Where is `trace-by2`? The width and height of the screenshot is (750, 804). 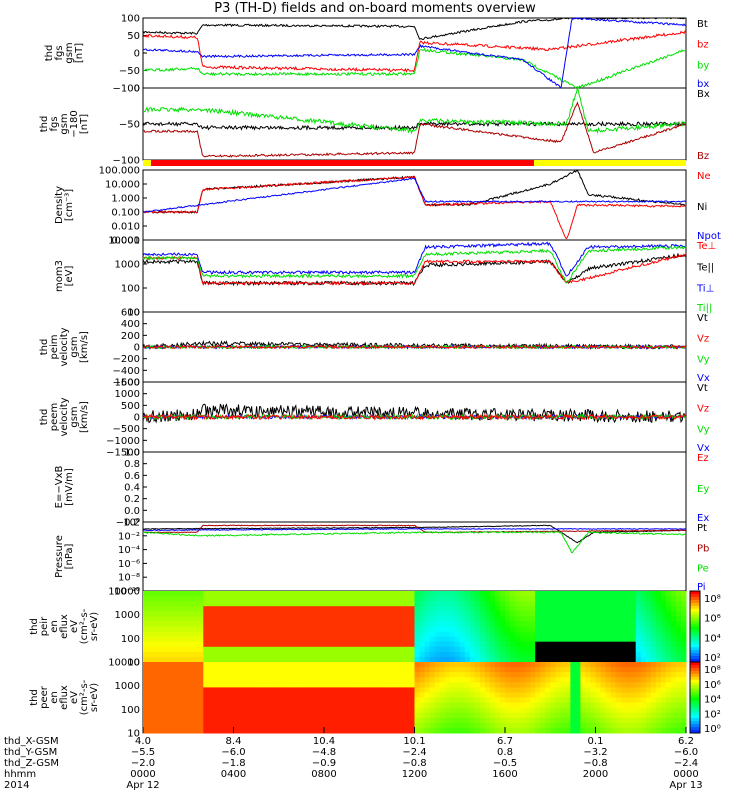
trace-by2 is located at coordinates (414, 110).